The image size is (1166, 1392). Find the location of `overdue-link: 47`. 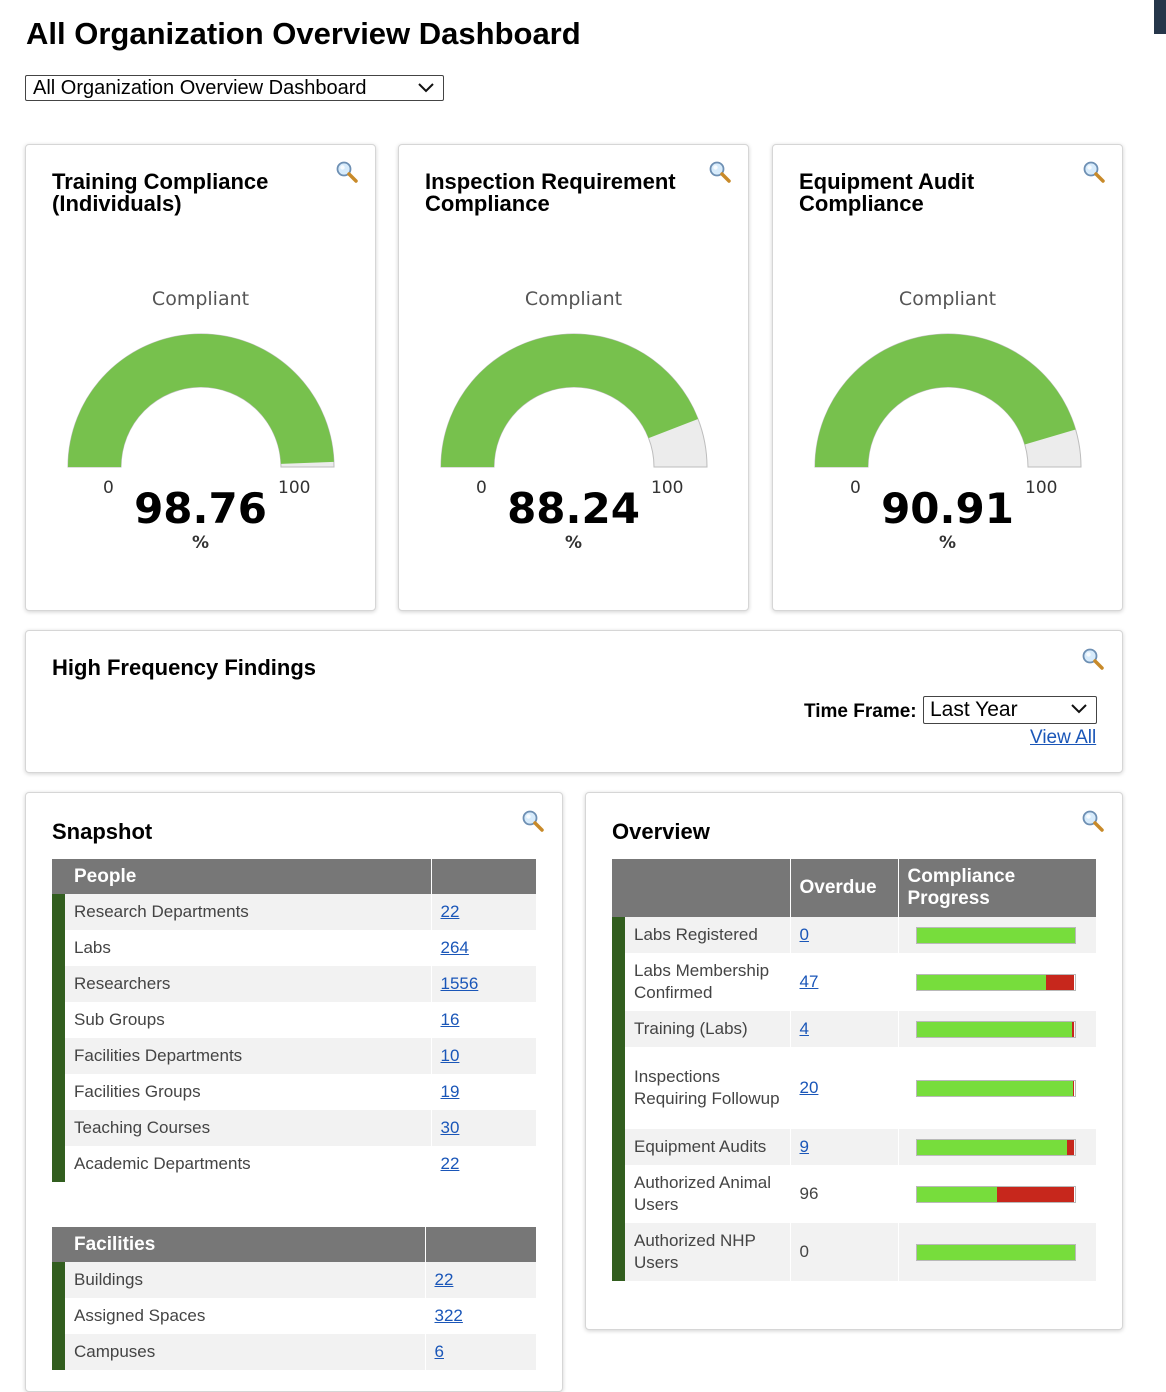

overdue-link: 47 is located at coordinates (809, 981).